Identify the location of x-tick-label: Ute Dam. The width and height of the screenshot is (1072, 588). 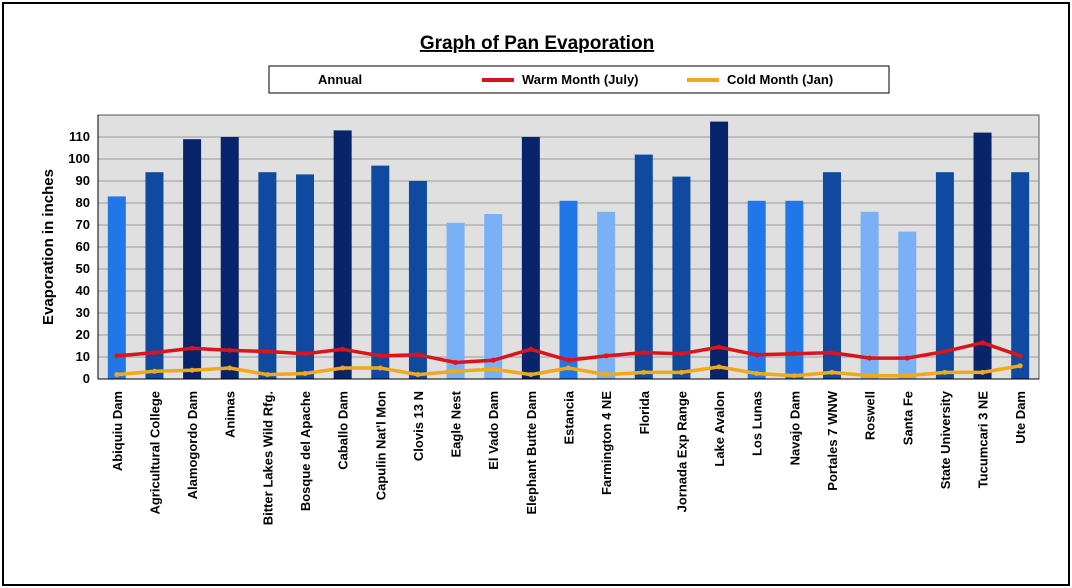
(1020, 417).